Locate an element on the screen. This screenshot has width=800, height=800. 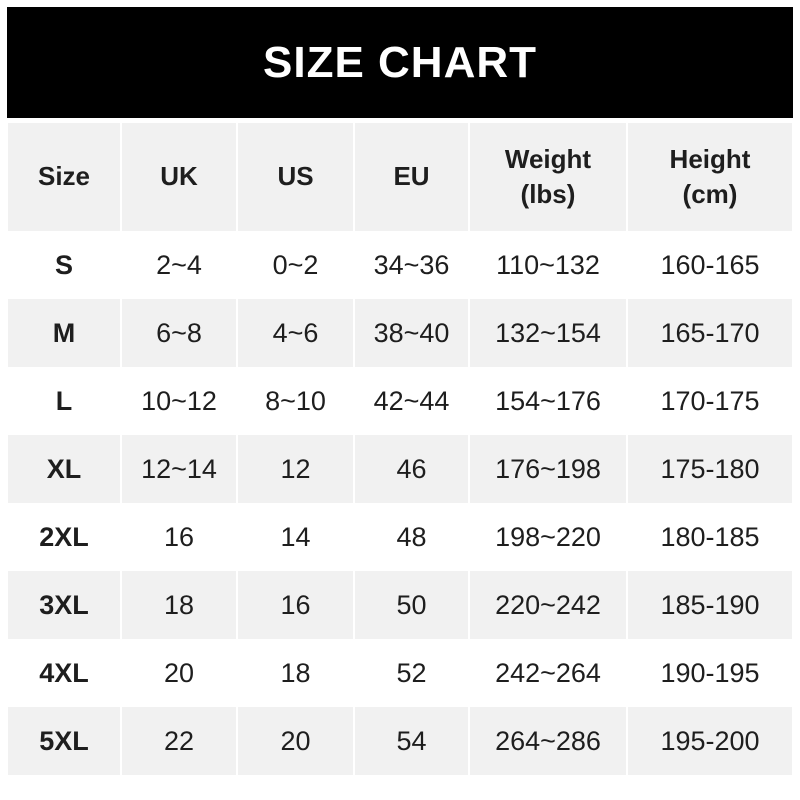
header-cell-height-cm: Height (cm) is located at coordinates (710, 177).